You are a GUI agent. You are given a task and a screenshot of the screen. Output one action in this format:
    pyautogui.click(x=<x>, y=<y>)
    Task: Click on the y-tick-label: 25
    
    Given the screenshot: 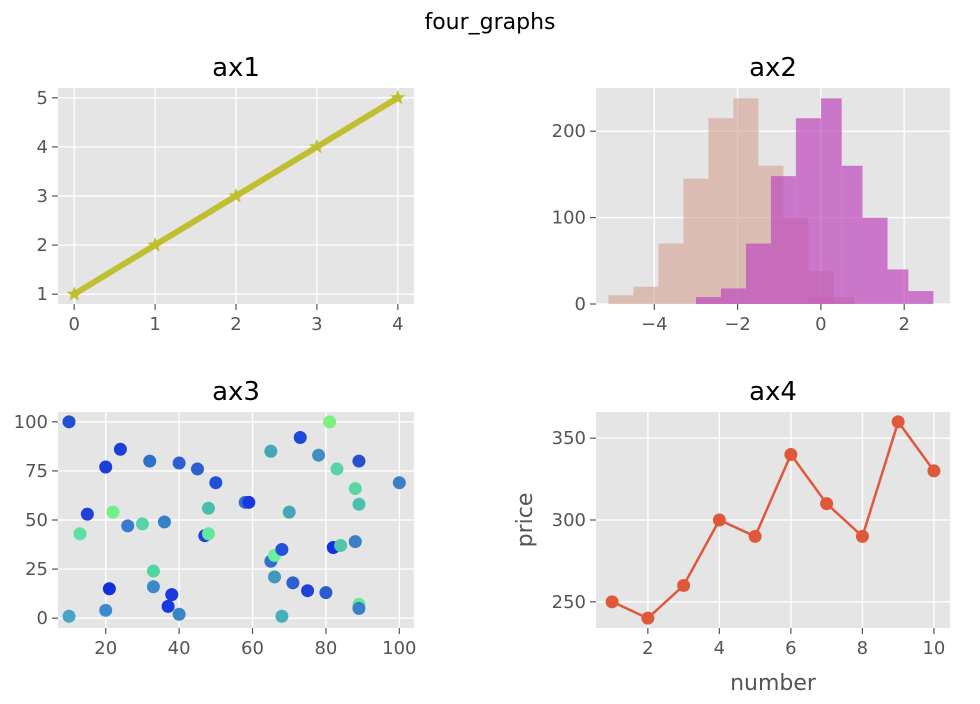 What is the action you would take?
    pyautogui.click(x=36, y=569)
    